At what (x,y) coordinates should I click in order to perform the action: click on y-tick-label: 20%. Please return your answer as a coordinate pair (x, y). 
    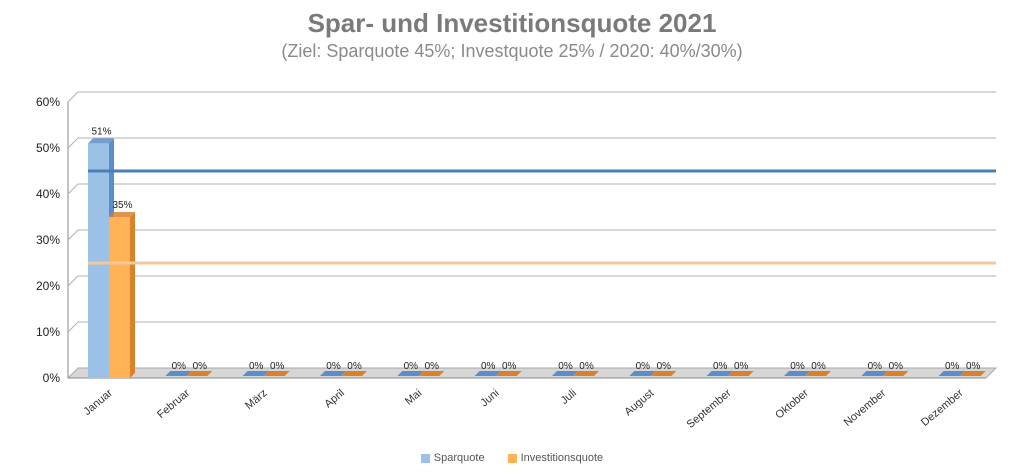
    Looking at the image, I should click on (48, 286).